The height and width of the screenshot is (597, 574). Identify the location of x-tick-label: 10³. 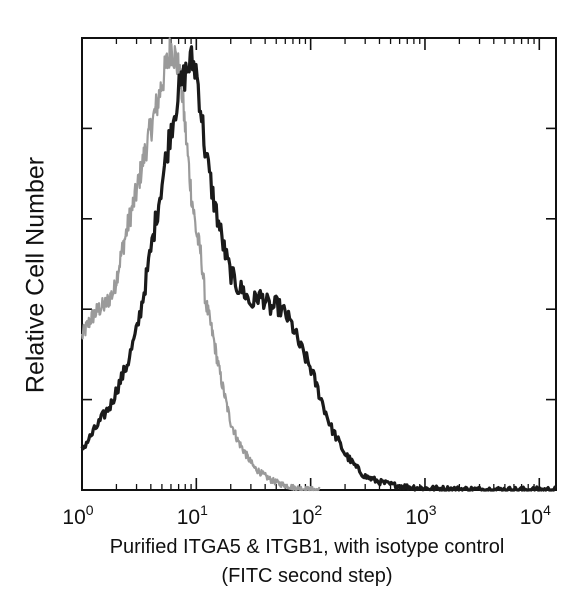
(420, 515).